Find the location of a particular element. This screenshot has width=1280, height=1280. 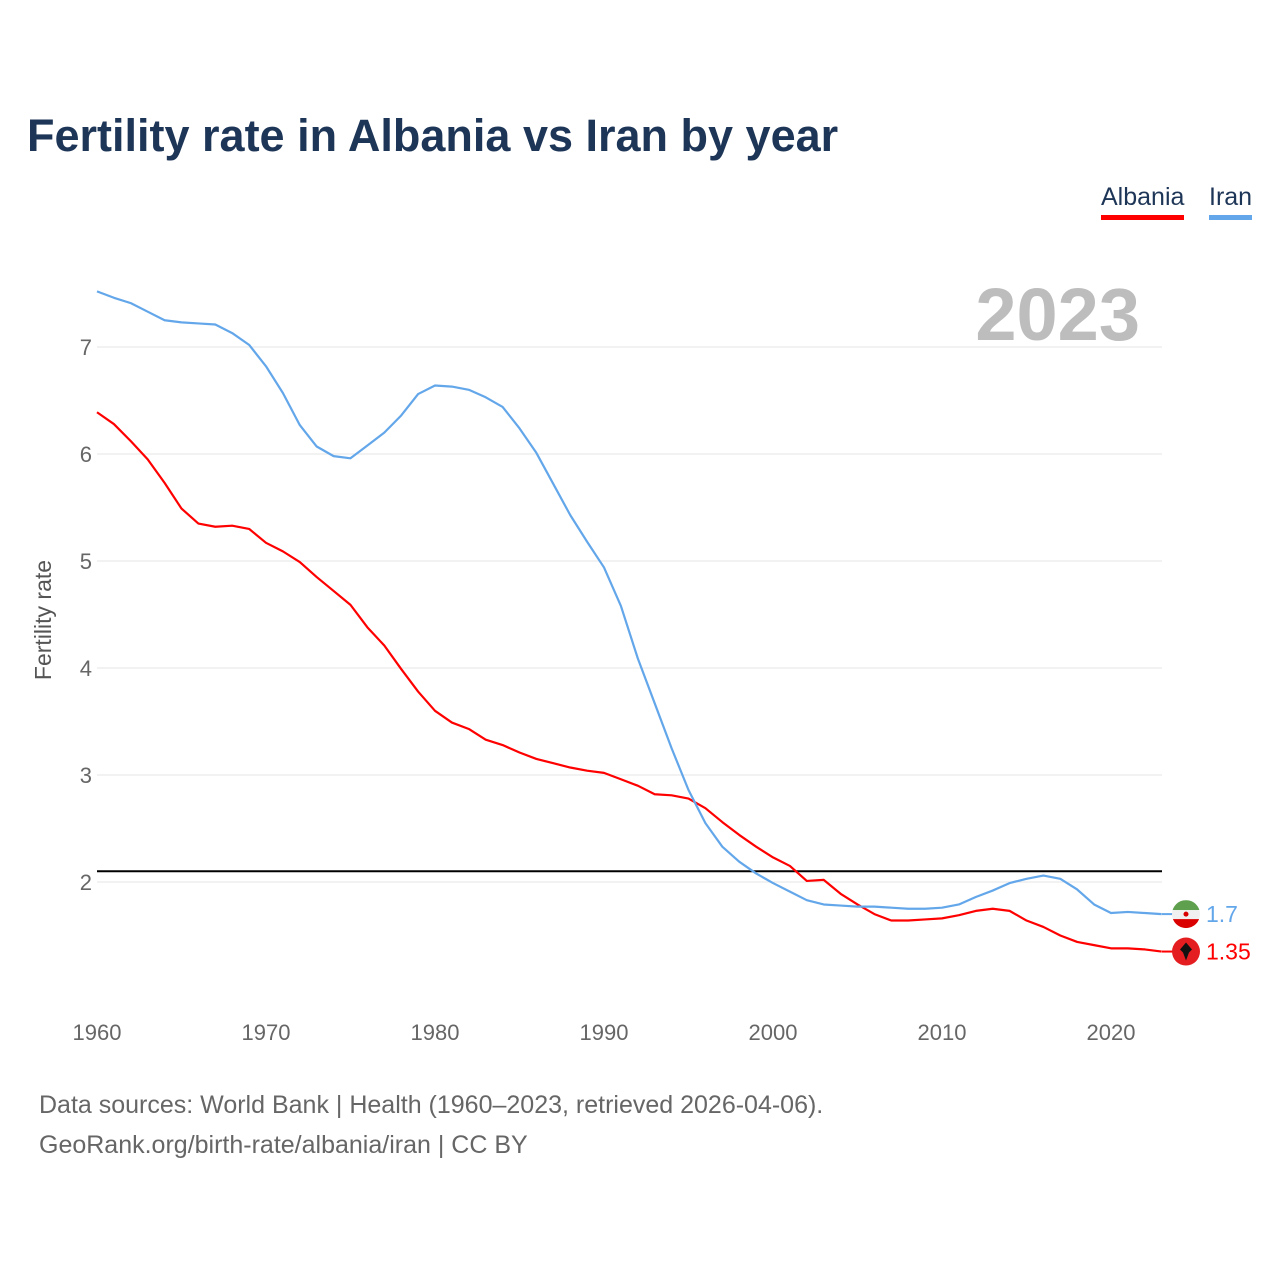

legend-iran: Iran is located at coordinates (1231, 201).